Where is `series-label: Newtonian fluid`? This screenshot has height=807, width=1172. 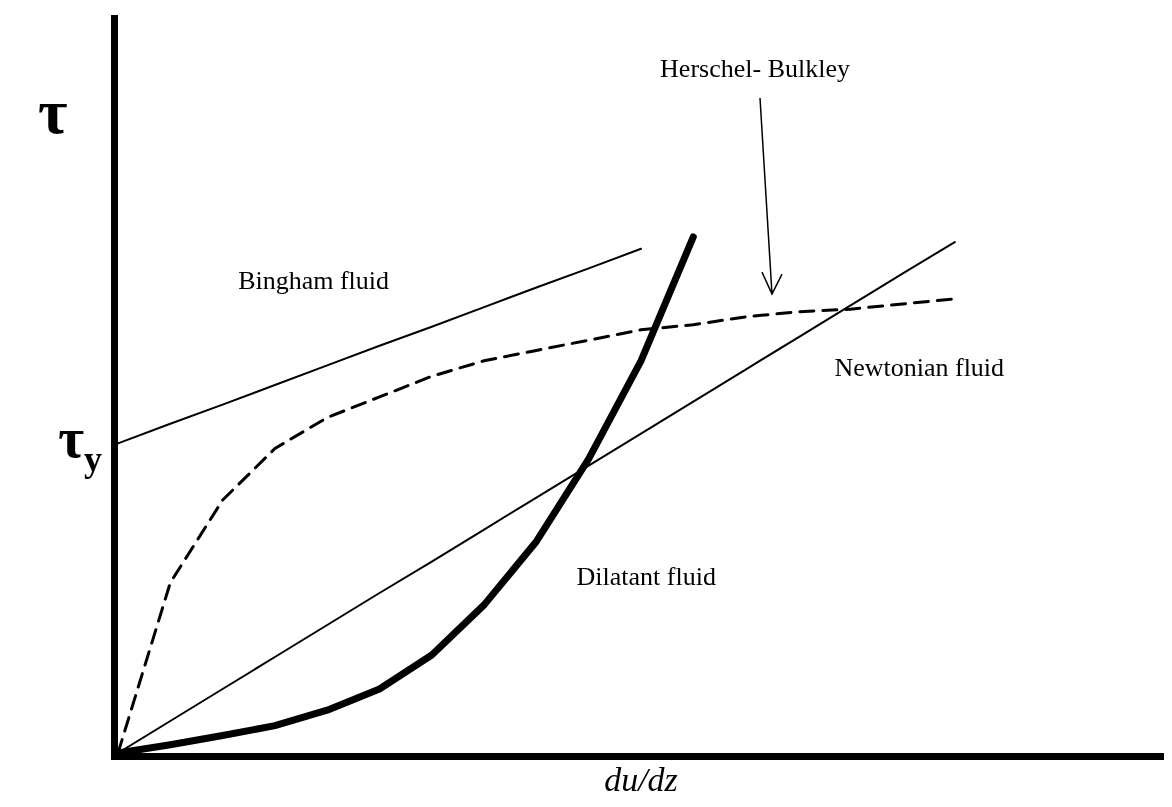
series-label: Newtonian fluid is located at coordinates (919, 368).